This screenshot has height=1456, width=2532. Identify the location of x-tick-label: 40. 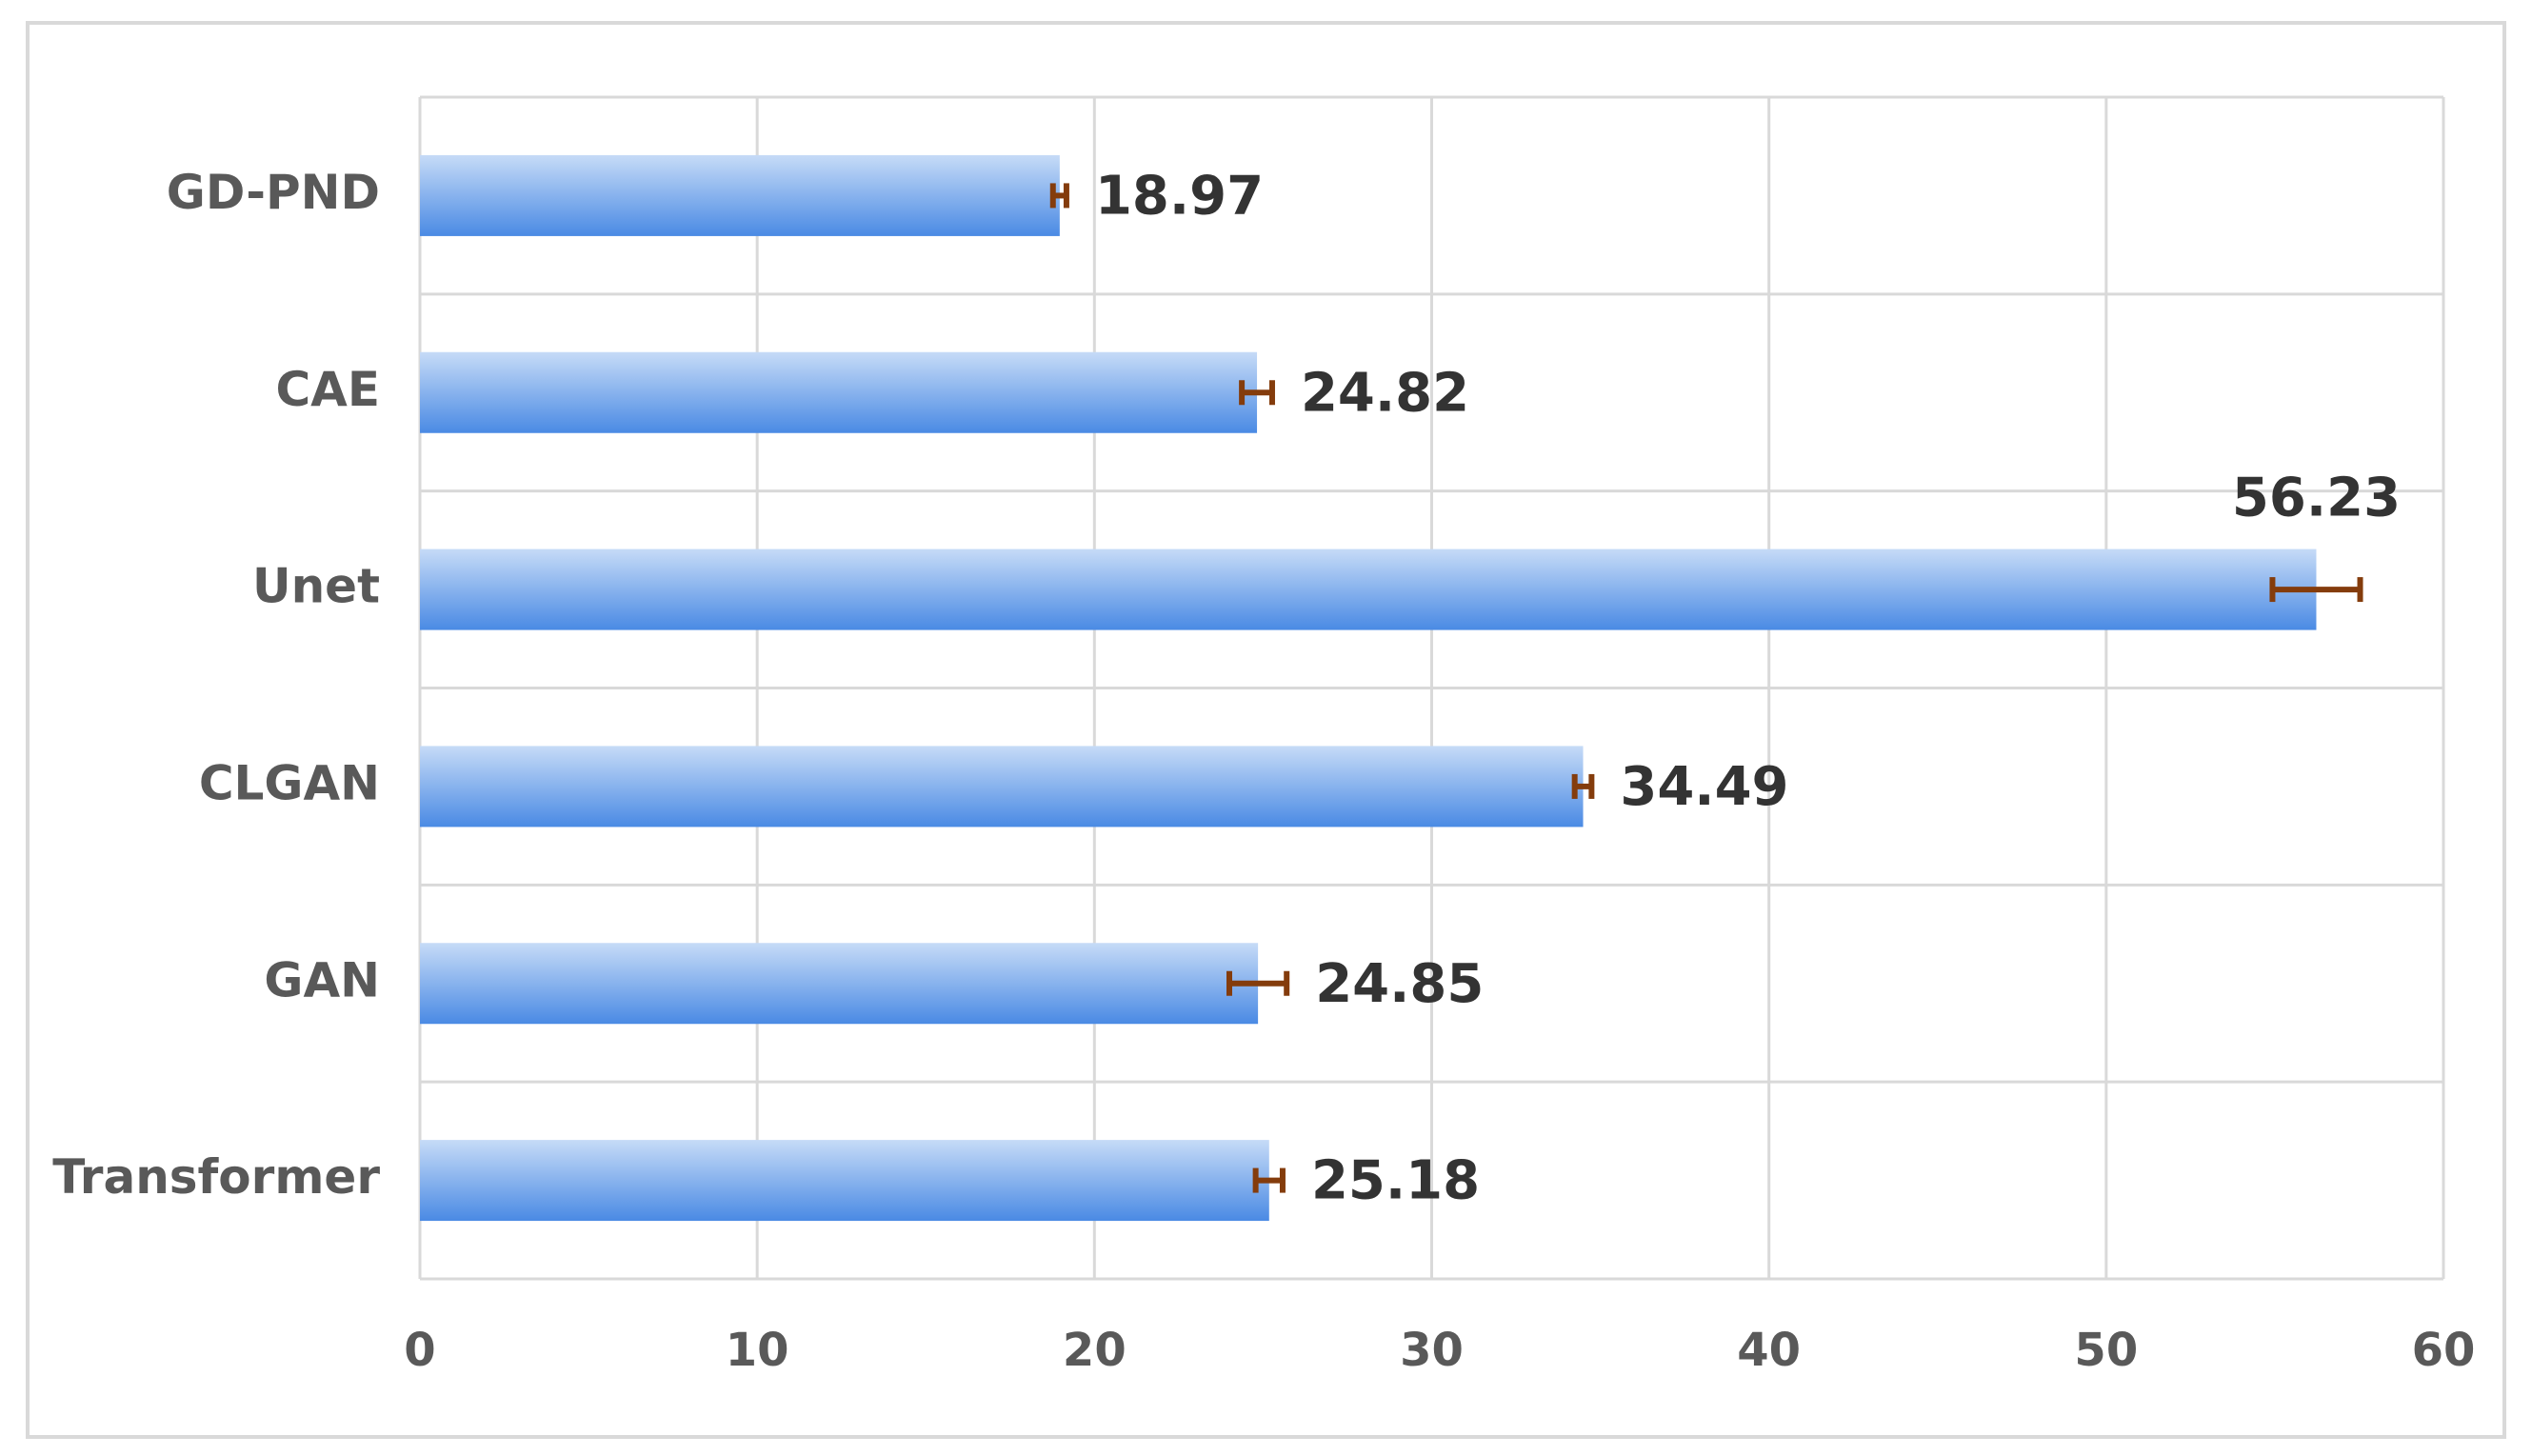
(1769, 1351).